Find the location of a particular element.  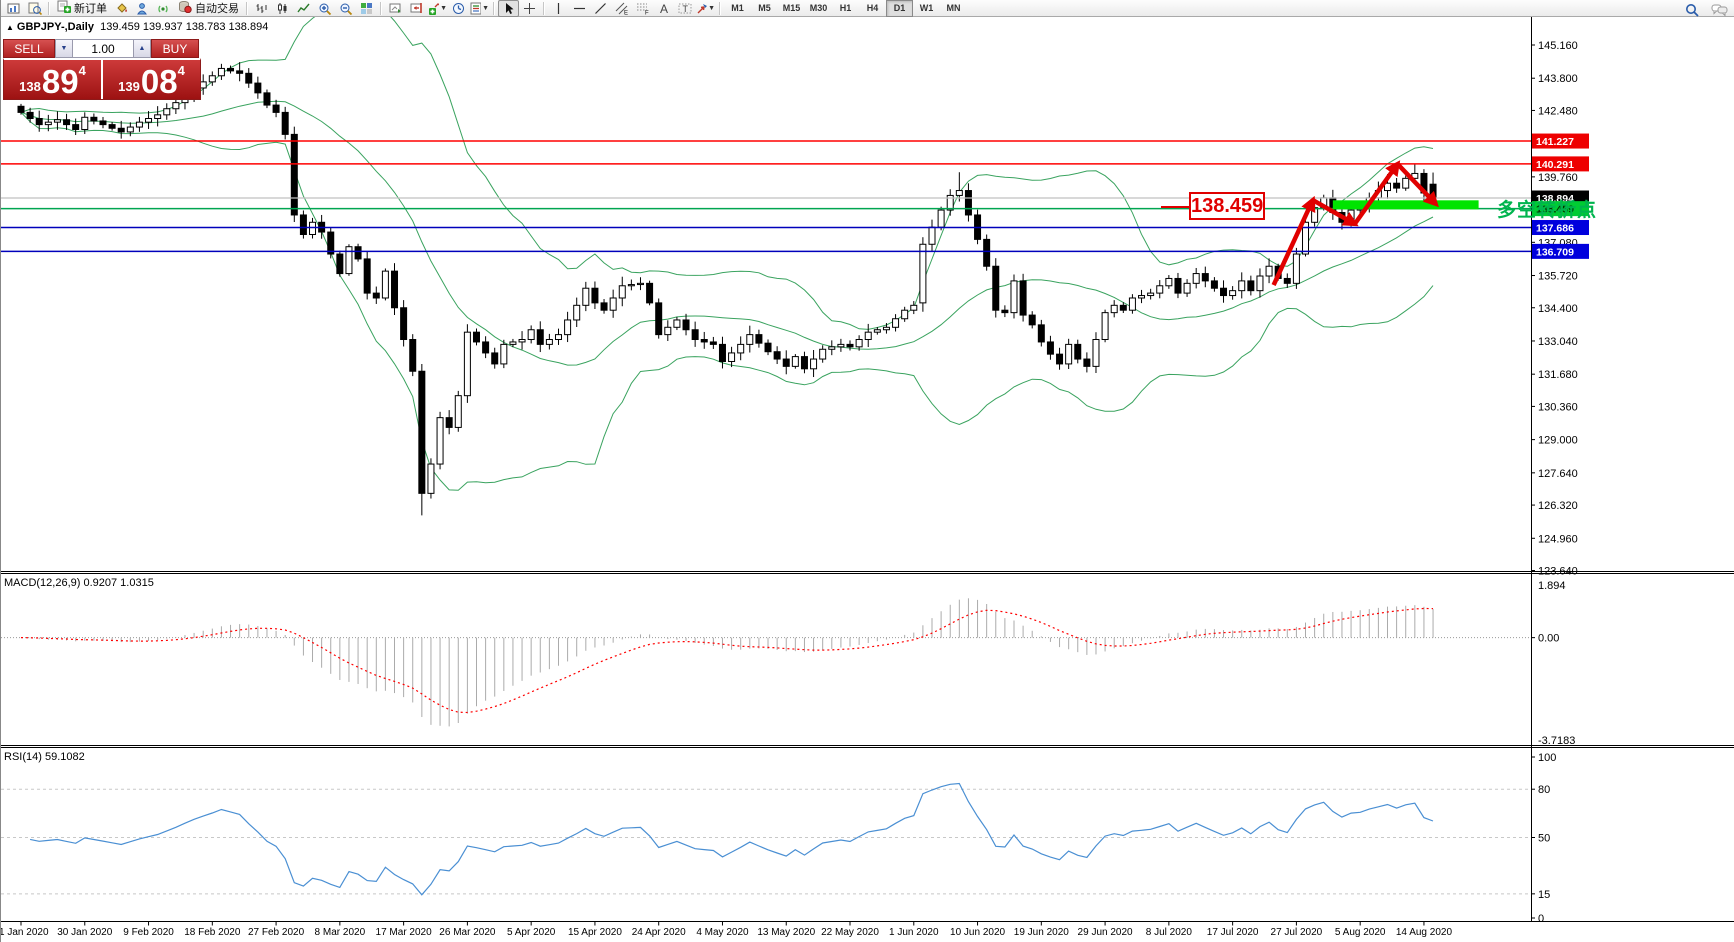

tf-button-M1: M1 is located at coordinates (737, 8).